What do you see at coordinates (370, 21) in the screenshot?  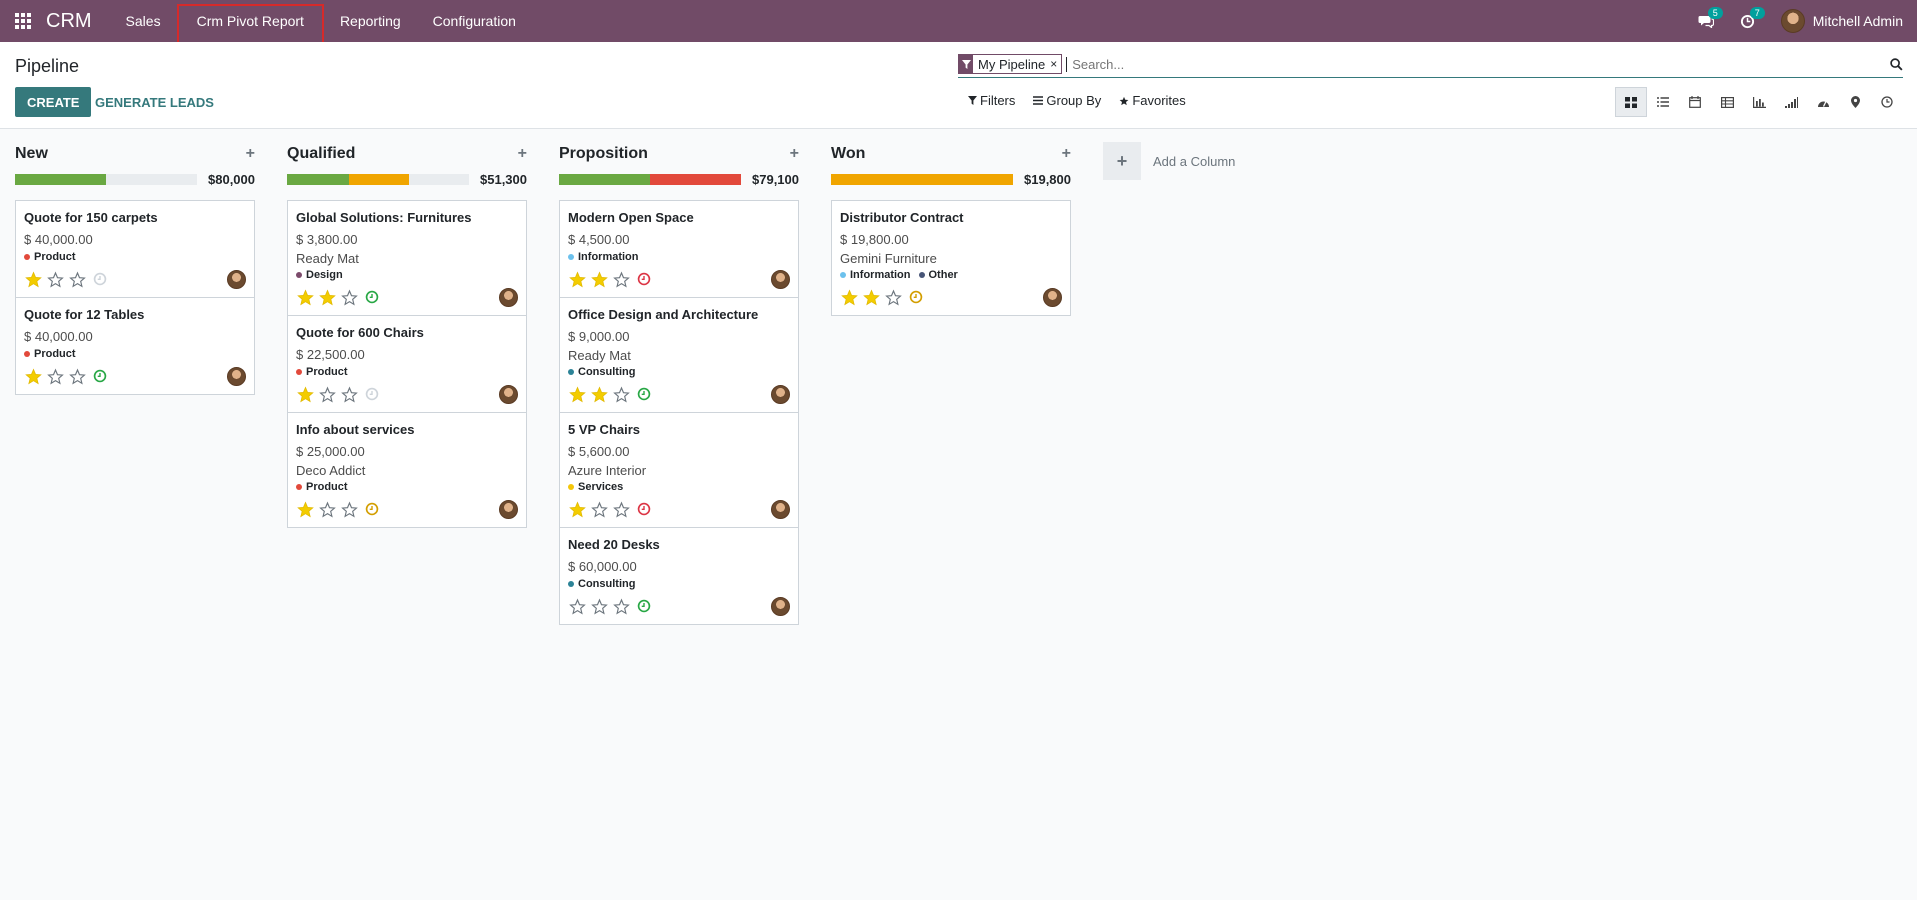 I see `menu-reporting: Reporting` at bounding box center [370, 21].